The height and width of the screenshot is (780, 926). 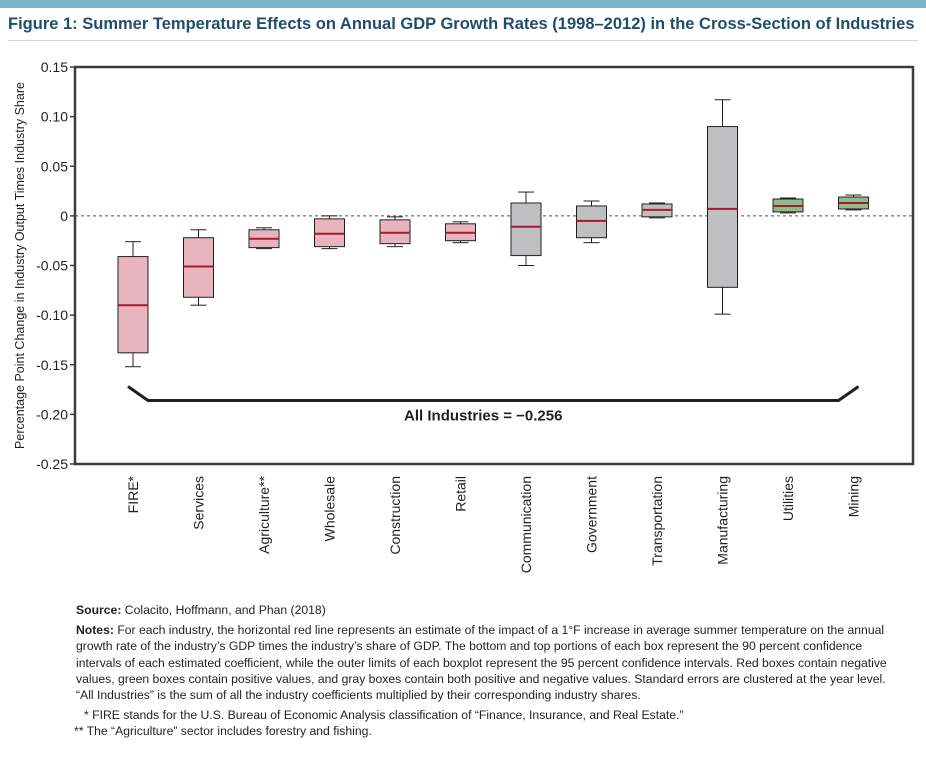 What do you see at coordinates (52, 414) in the screenshot?
I see `y-tick-label: -0.20` at bounding box center [52, 414].